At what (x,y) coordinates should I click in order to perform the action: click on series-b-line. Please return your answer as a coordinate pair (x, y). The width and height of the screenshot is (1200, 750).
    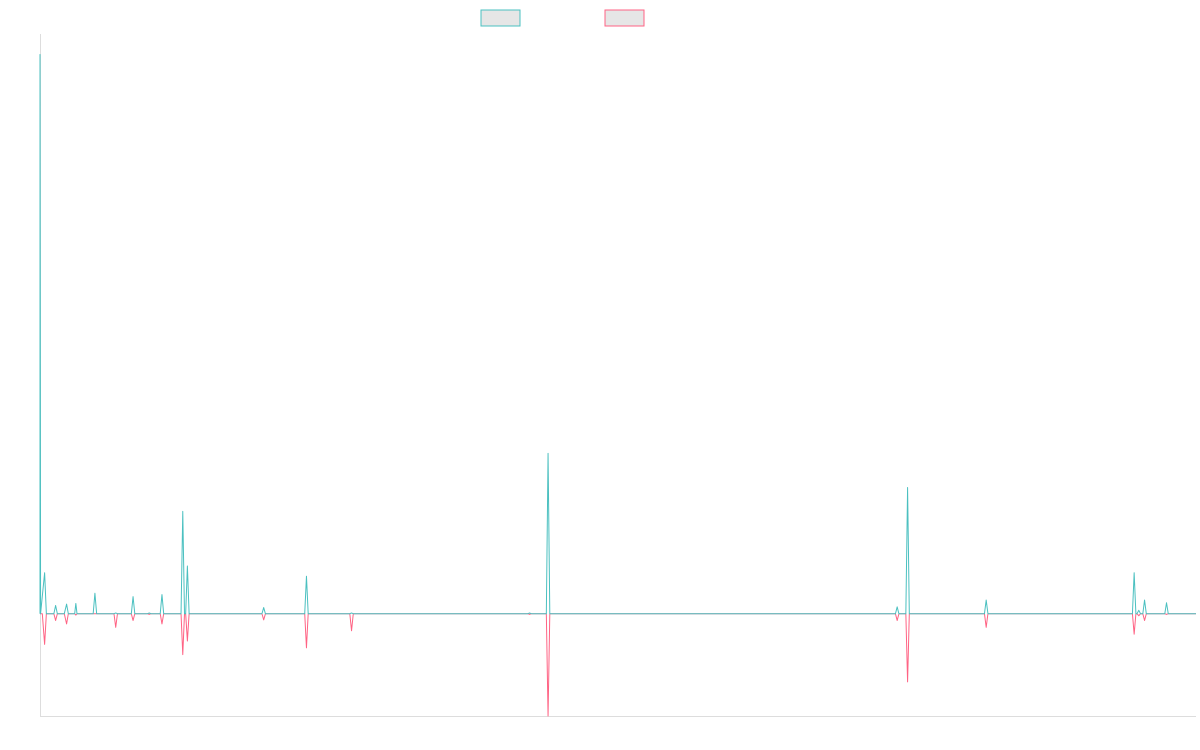
    Looking at the image, I should click on (618, 665).